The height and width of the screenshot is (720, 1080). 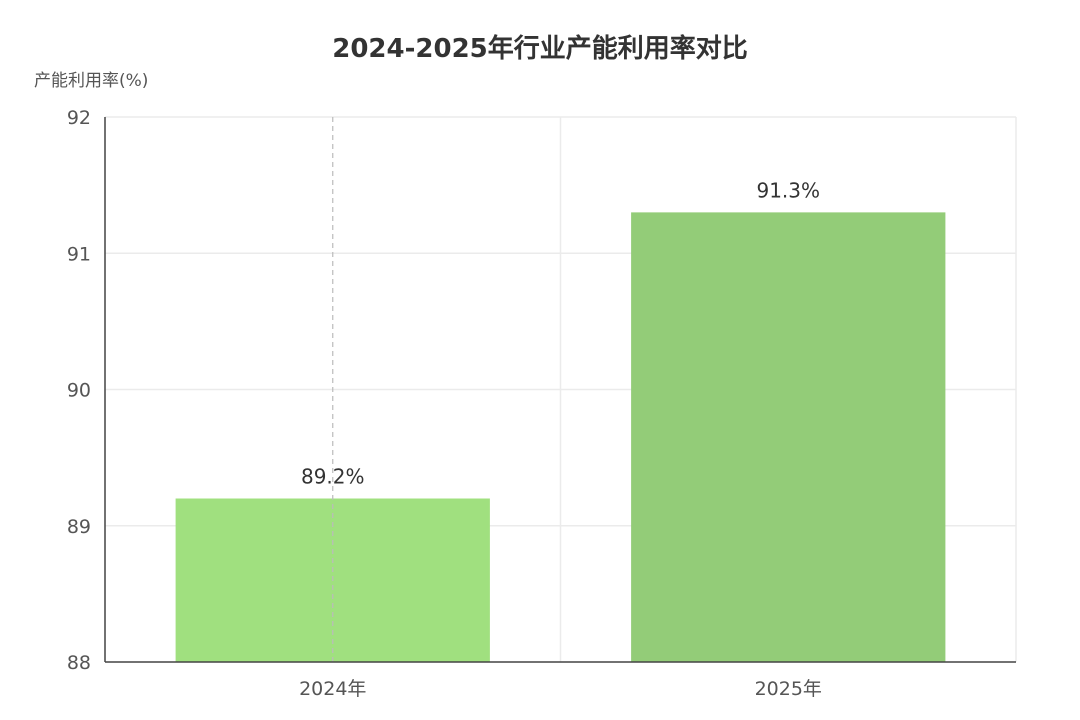 I want to click on x-tick-label: 2025年, so click(x=788, y=689).